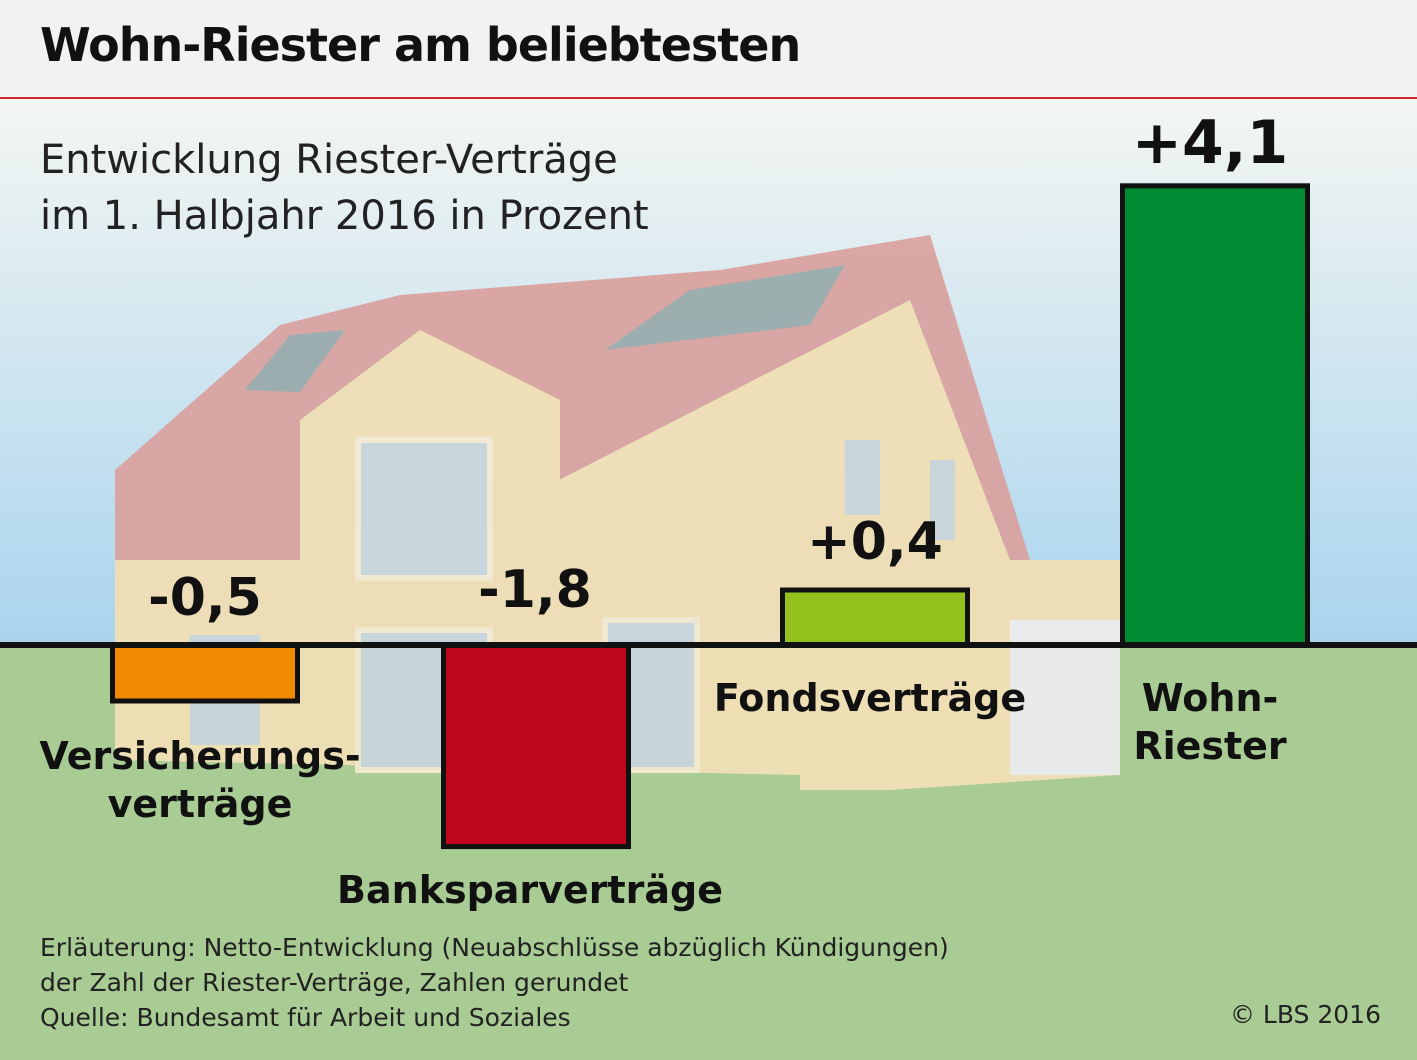 The height and width of the screenshot is (1060, 1417). I want to click on category-label-line: Wohn-, so click(1210, 698).